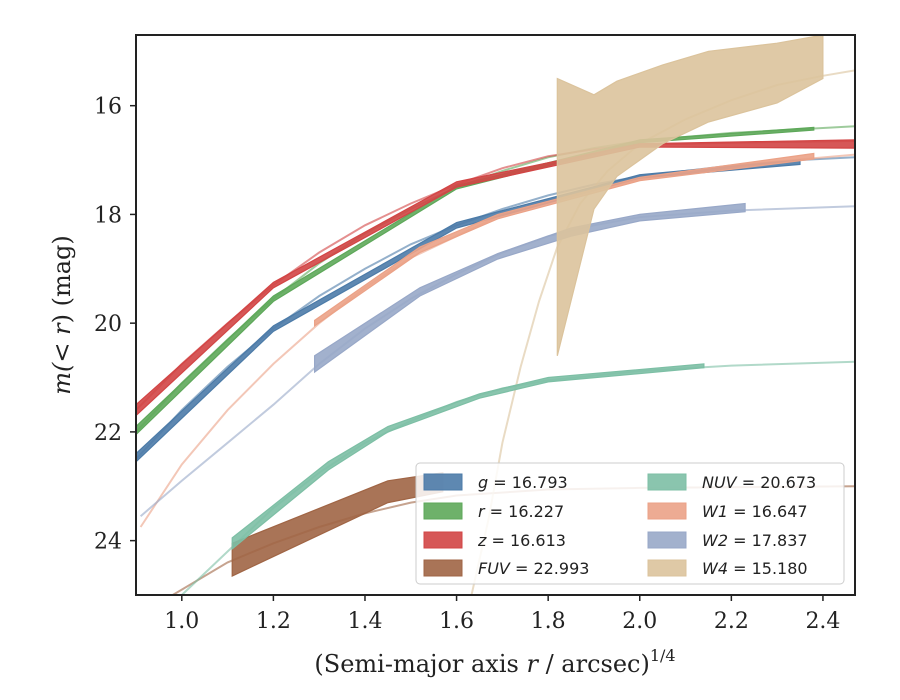 Image resolution: width=900 pixels, height=700 pixels. Describe the element at coordinates (548, 621) in the screenshot. I see `x-tick-label: 1.8` at that location.